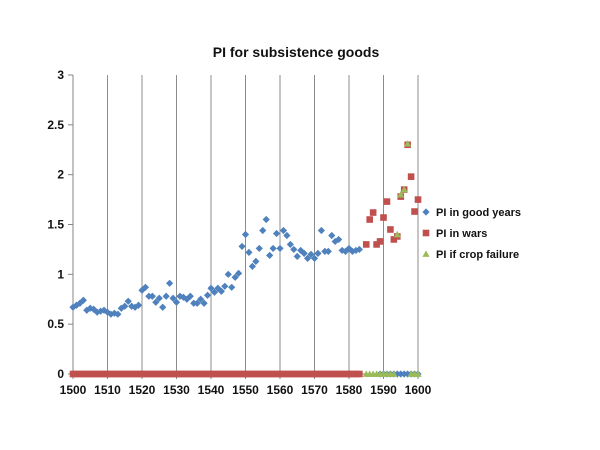 Image resolution: width=600 pixels, height=450 pixels. I want to click on x-tick-label: 1590, so click(383, 390).